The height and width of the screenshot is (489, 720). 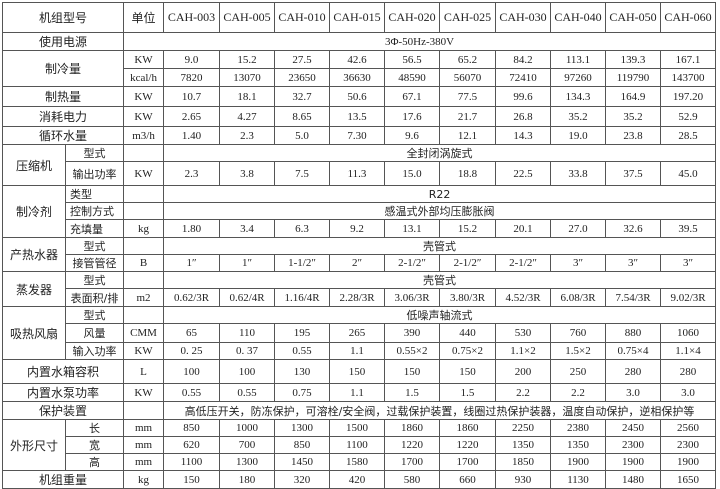 What do you see at coordinates (34, 254) in the screenshot?
I see `section-label: 产热水器` at bounding box center [34, 254].